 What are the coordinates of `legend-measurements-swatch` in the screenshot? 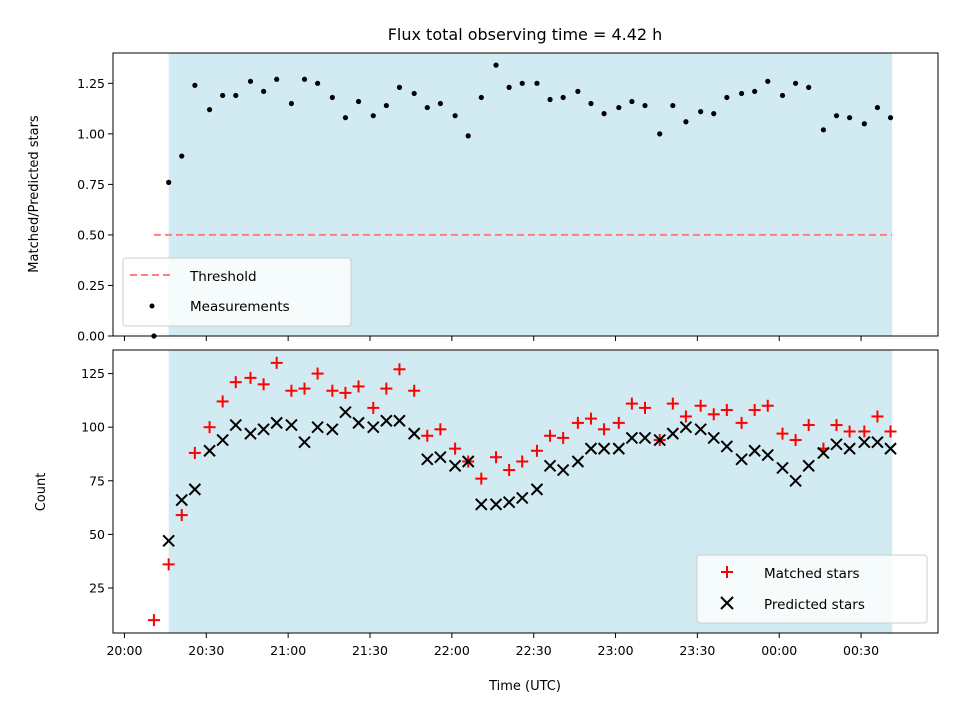 It's located at (152, 306).